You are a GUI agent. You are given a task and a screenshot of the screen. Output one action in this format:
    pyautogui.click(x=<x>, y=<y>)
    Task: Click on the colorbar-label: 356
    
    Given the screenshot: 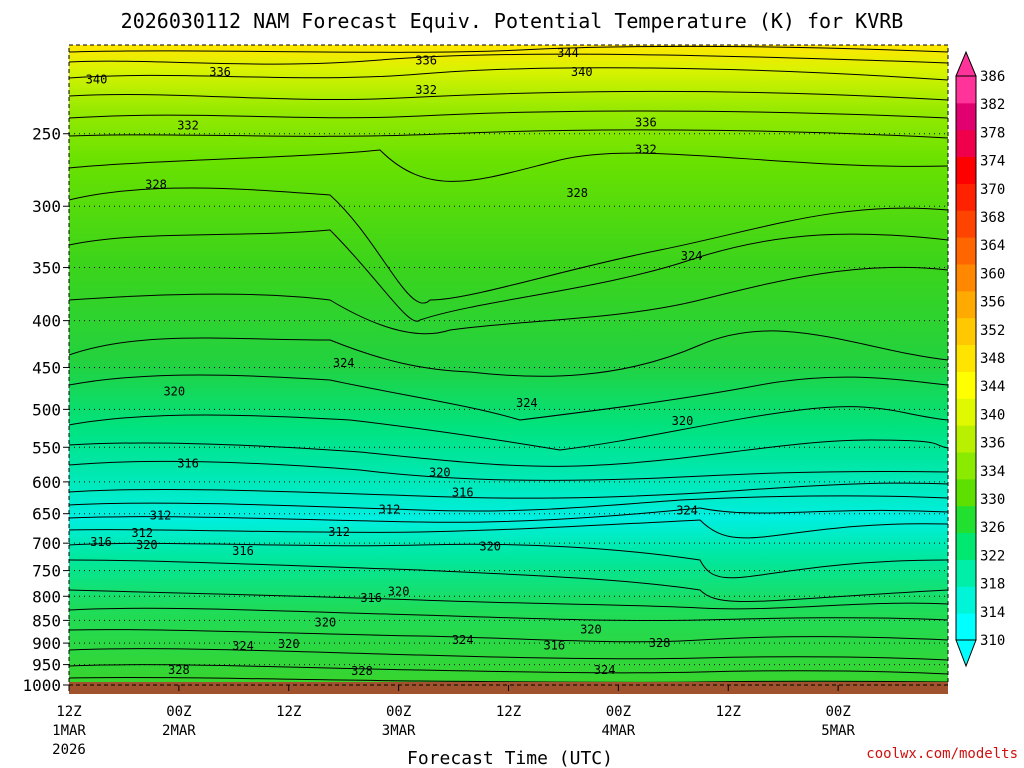 What is the action you would take?
    pyautogui.click(x=992, y=303)
    